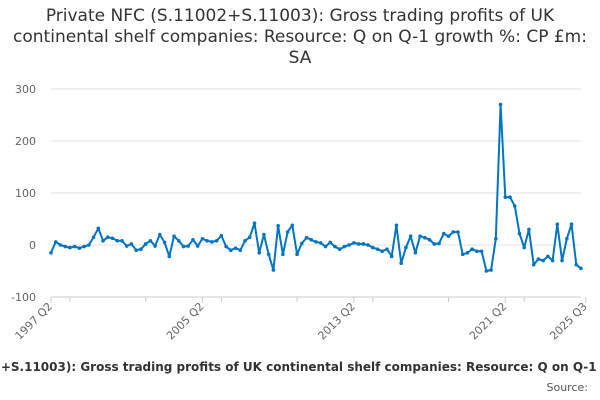  Describe the element at coordinates (23, 297) in the screenshot. I see `y-tick-label: -100` at that location.